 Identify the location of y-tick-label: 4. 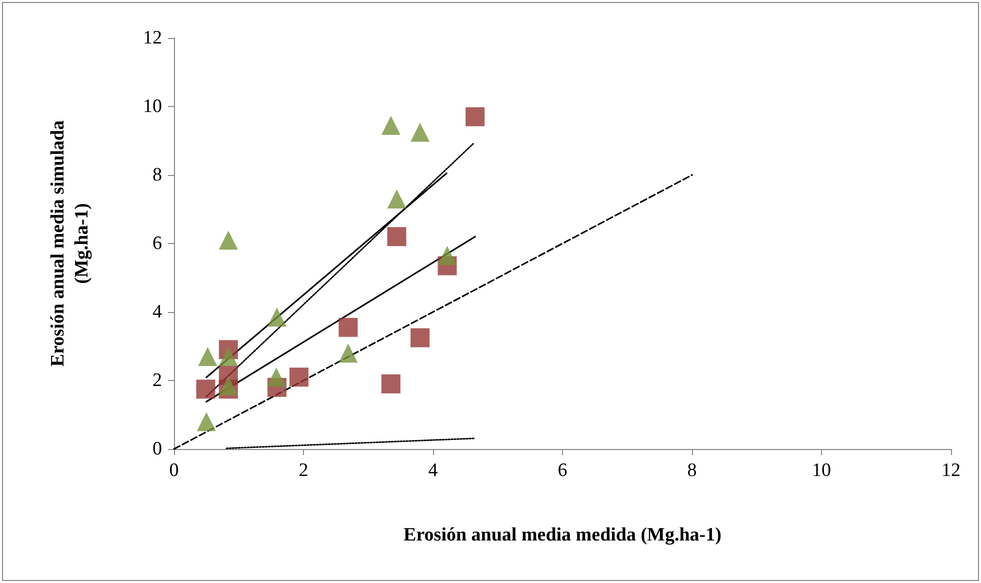
(157, 312).